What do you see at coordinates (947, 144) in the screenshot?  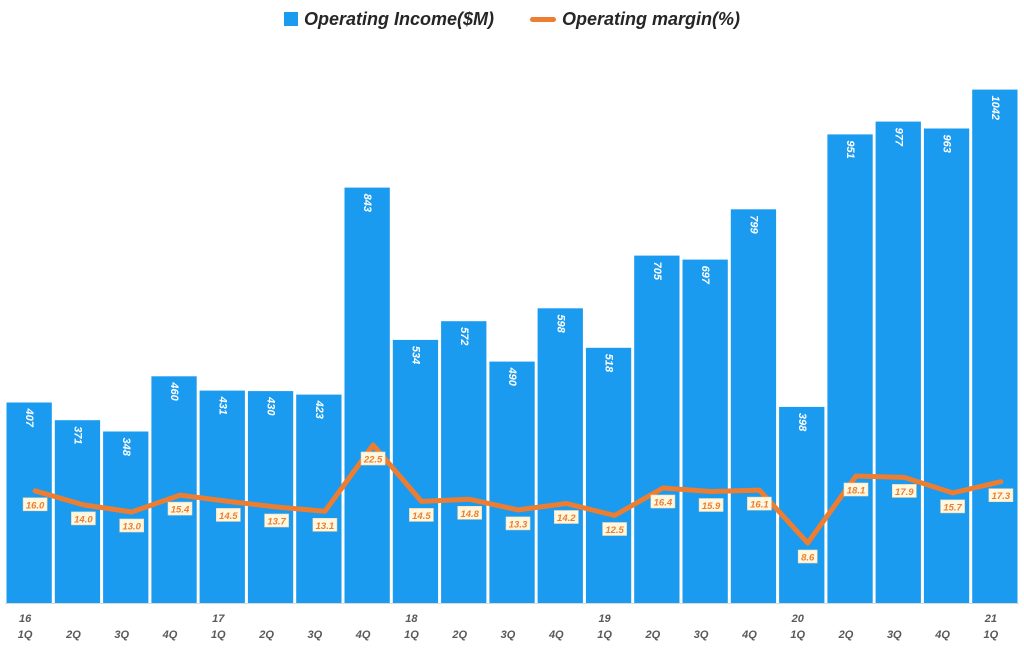 I see `bar-value-label: 963` at bounding box center [947, 144].